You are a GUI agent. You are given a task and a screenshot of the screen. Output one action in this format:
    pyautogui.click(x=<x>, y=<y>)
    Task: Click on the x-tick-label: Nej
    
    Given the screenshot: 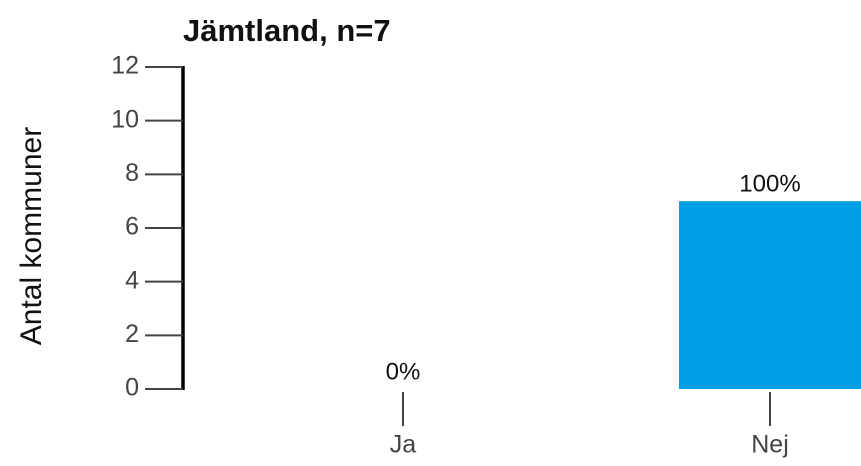 What is the action you would take?
    pyautogui.click(x=770, y=445)
    